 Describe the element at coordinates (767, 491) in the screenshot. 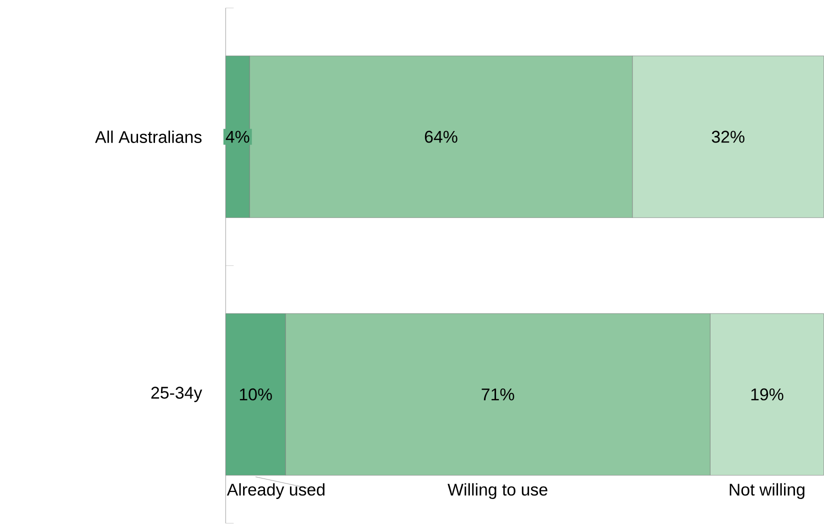

I see `series-label: Not willing` at that location.